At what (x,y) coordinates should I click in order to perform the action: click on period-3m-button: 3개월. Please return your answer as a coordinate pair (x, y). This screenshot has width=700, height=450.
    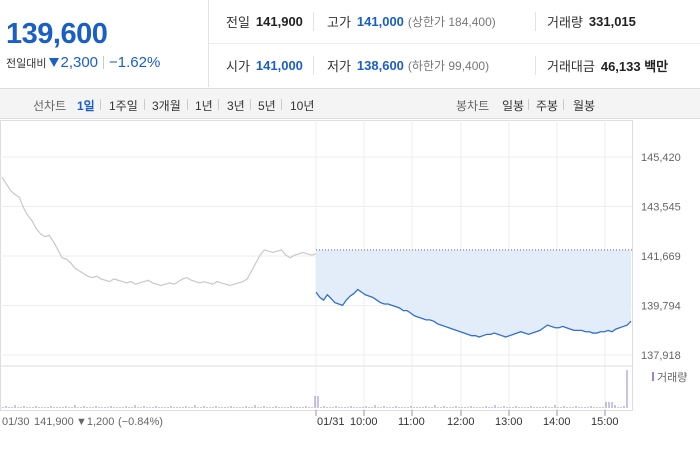
    Looking at the image, I should click on (166, 106).